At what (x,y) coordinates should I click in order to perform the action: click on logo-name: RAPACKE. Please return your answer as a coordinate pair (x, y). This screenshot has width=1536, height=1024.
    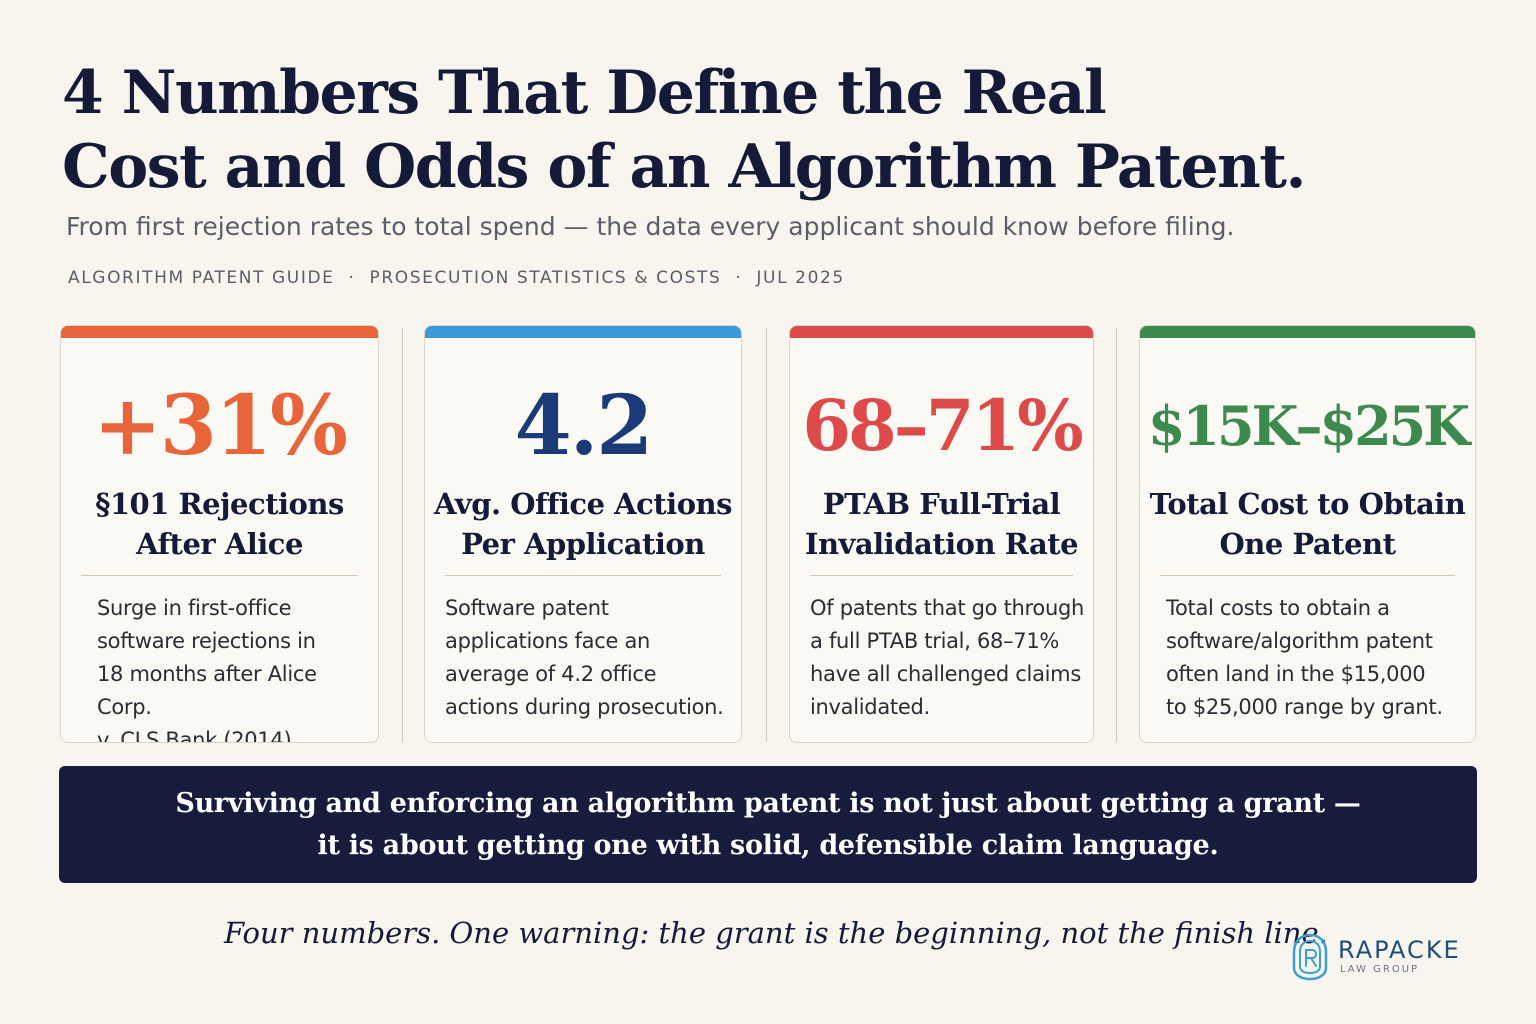
    Looking at the image, I should click on (1399, 950).